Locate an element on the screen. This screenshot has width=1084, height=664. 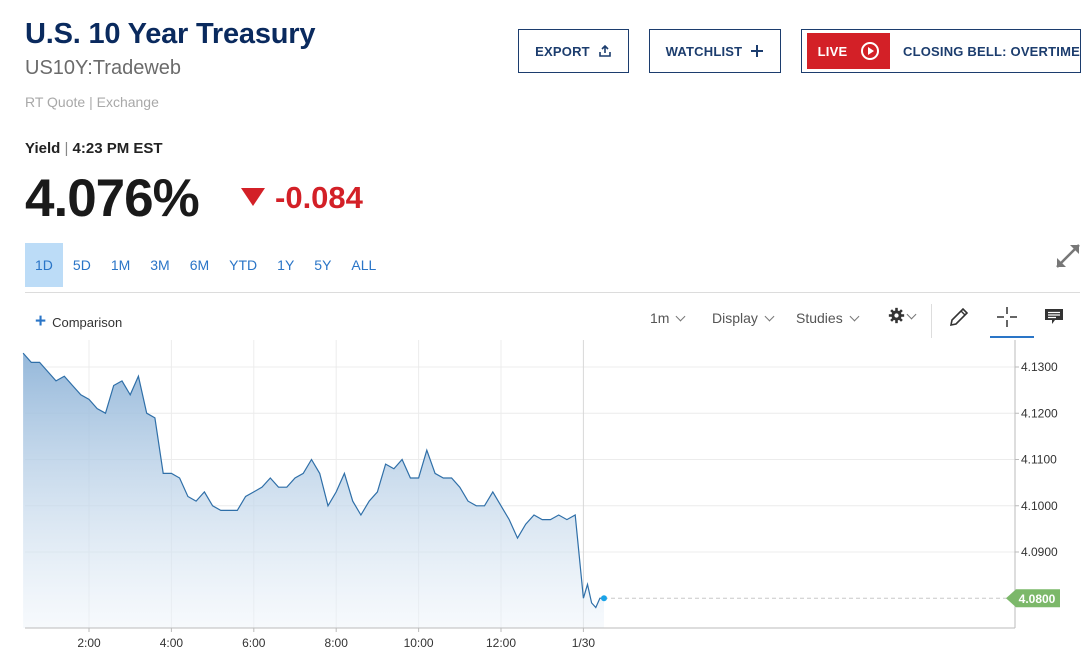
live-label: LIVE is located at coordinates (832, 51).